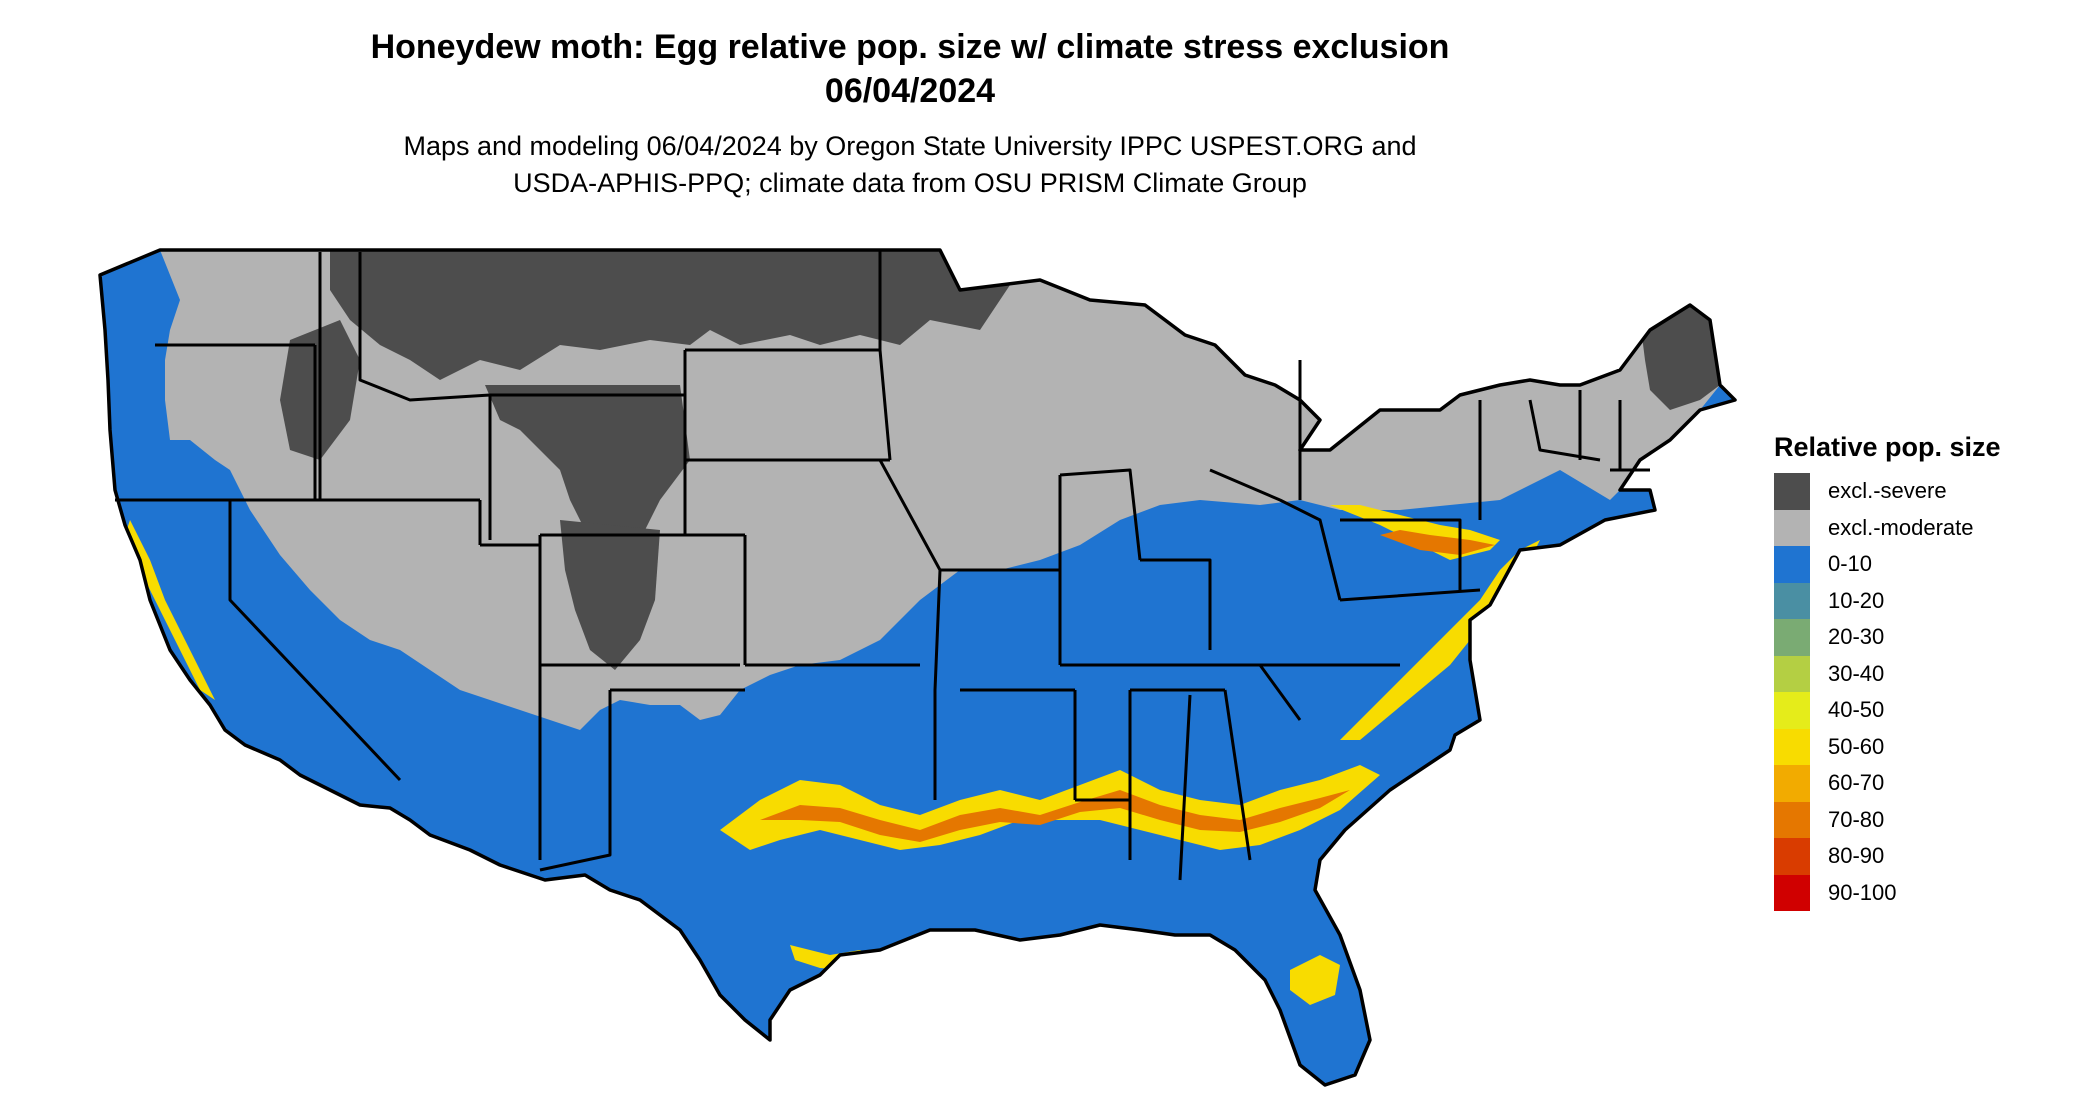 The height and width of the screenshot is (1116, 2100). Describe the element at coordinates (1887, 637) in the screenshot. I see `legend-item: 20-30` at that location.